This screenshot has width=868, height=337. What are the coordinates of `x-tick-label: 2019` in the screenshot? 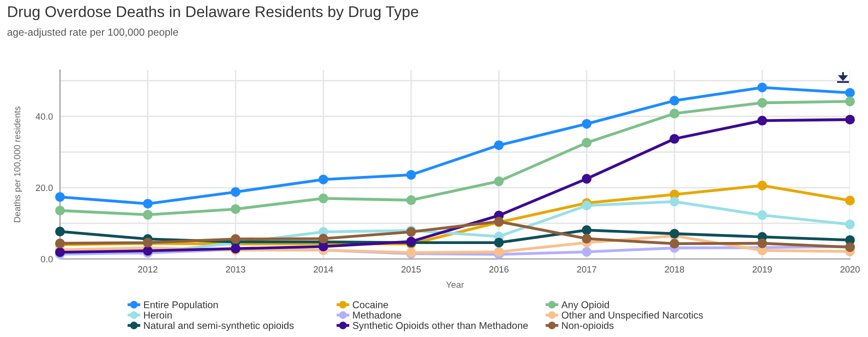 It's located at (762, 269).